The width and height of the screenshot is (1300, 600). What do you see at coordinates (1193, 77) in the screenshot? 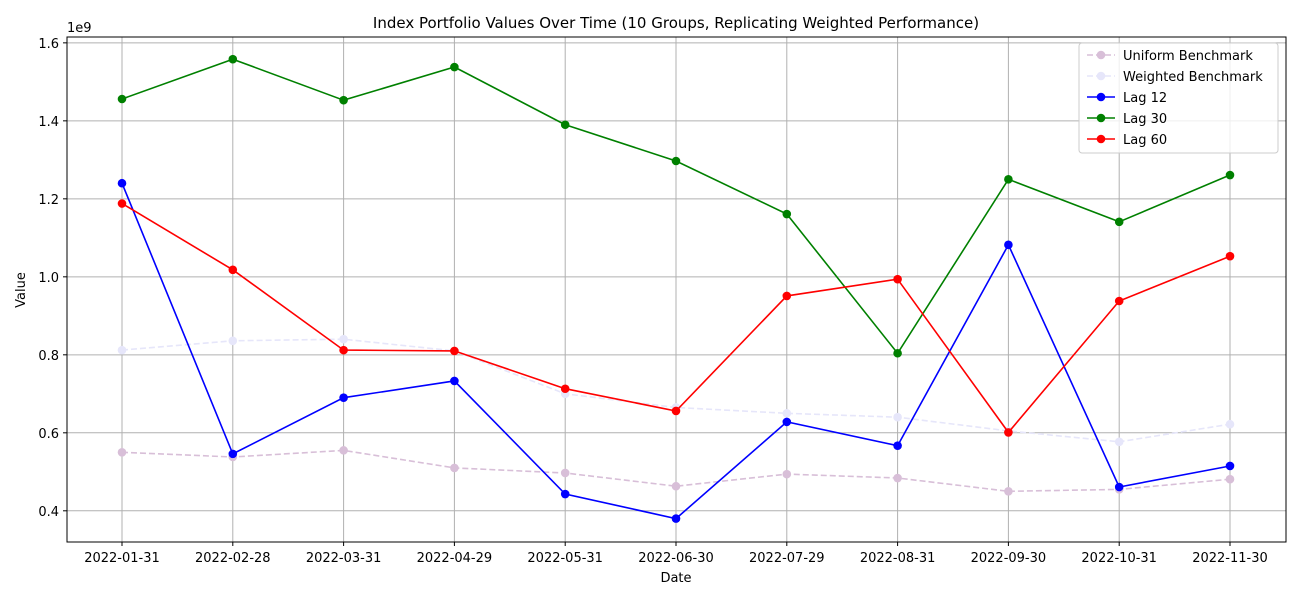
I see `legend-label: Weighted Benchmark` at bounding box center [1193, 77].